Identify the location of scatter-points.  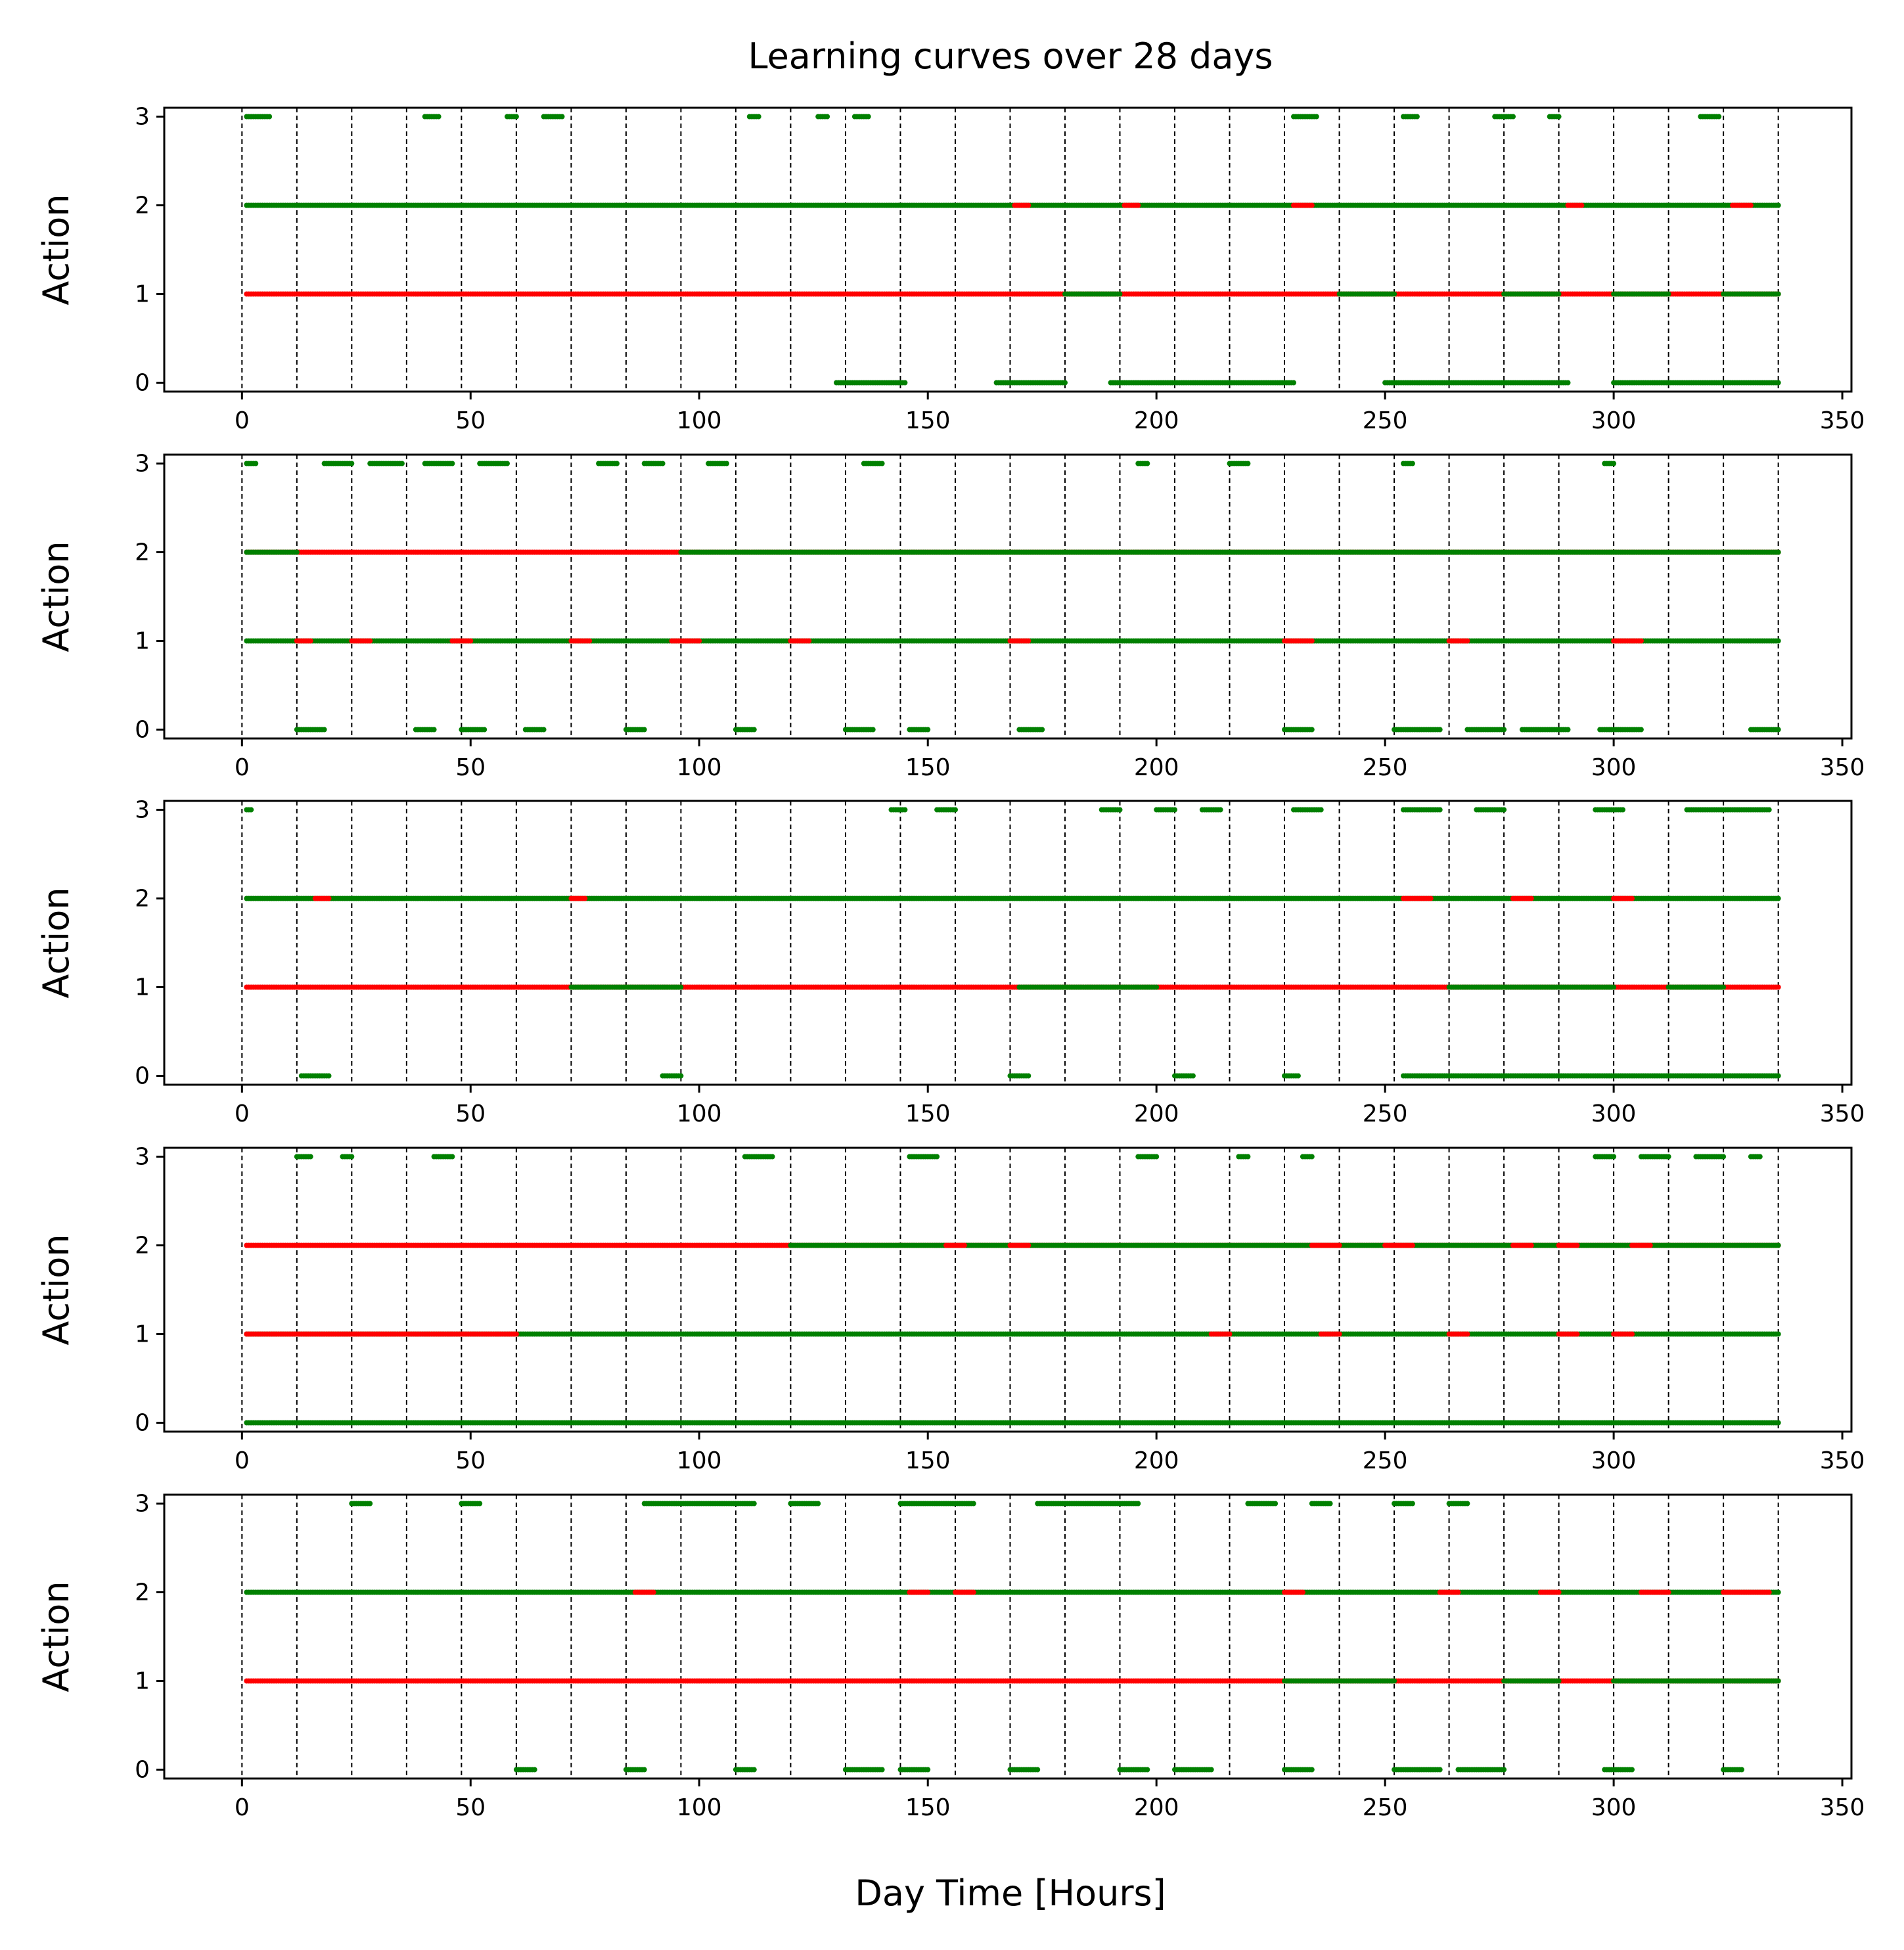
(1012, 250).